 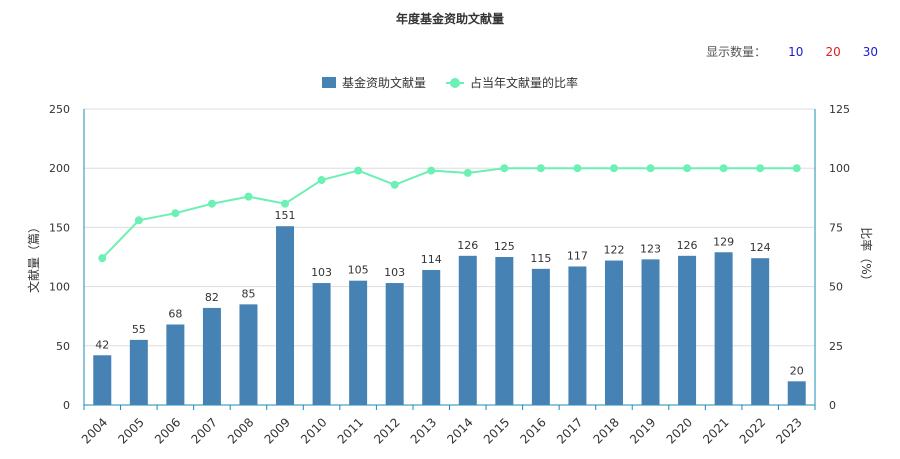 I want to click on y-axis-title: 文献量（篇）, so click(x=33, y=257).